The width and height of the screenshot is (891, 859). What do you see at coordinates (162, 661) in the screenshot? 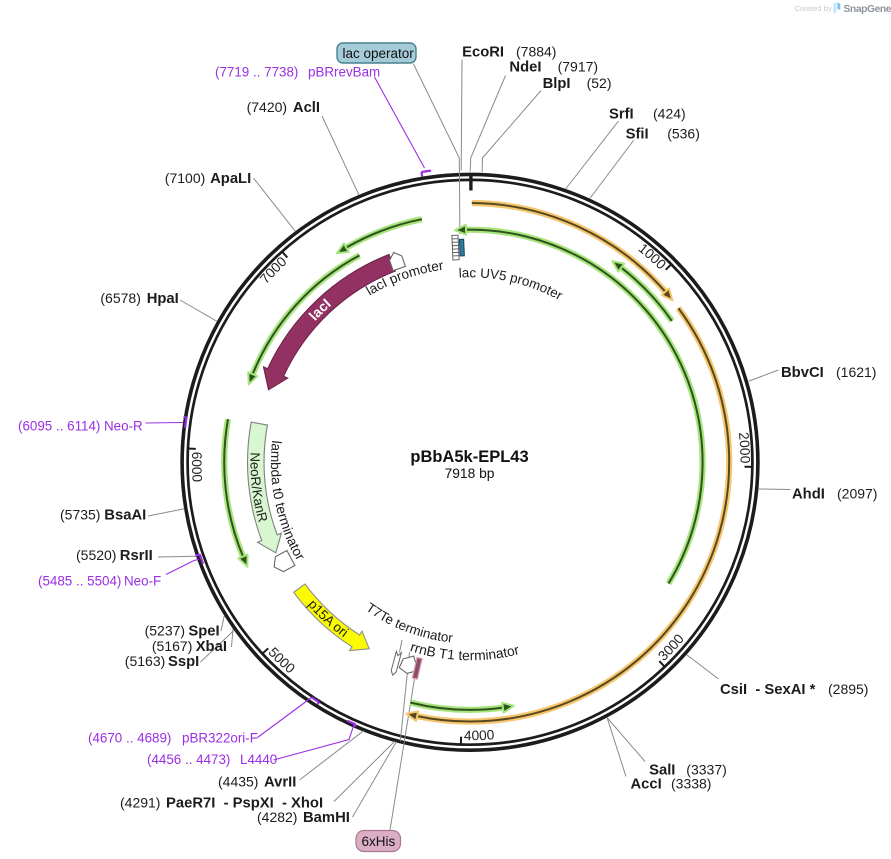
I see `svg-text:(5163)SspI: (5163) SspI` at bounding box center [162, 661].